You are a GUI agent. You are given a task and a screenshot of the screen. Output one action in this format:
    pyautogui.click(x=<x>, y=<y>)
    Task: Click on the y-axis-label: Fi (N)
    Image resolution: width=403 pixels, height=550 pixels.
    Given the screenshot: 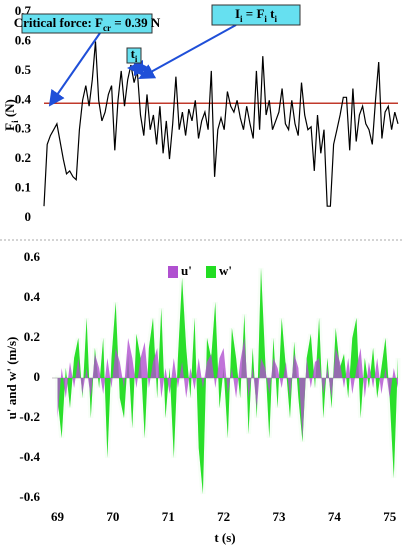 What is the action you would take?
    pyautogui.click(x=11, y=115)
    